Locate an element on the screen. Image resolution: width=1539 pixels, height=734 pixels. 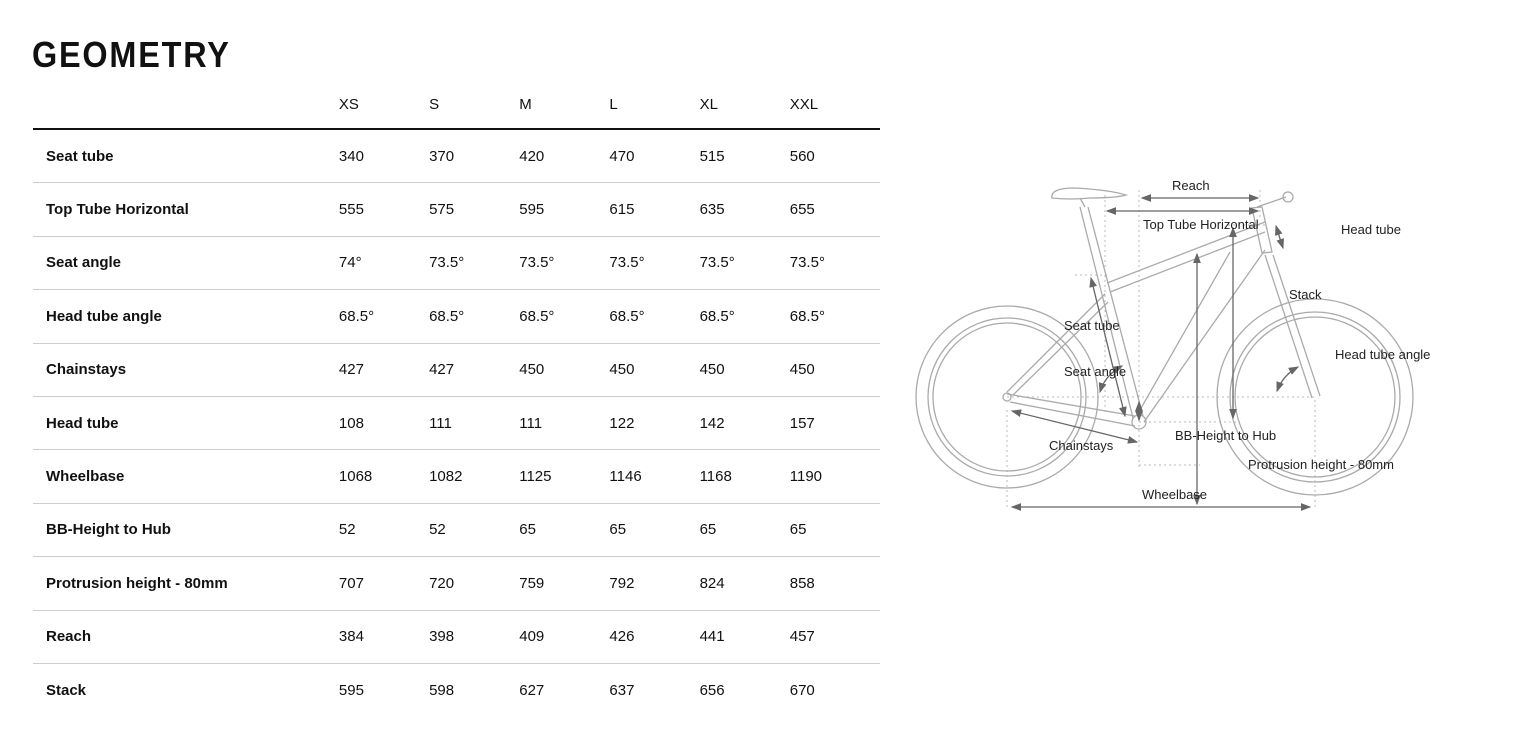
cell-value: 420 is located at coordinates (564, 156).